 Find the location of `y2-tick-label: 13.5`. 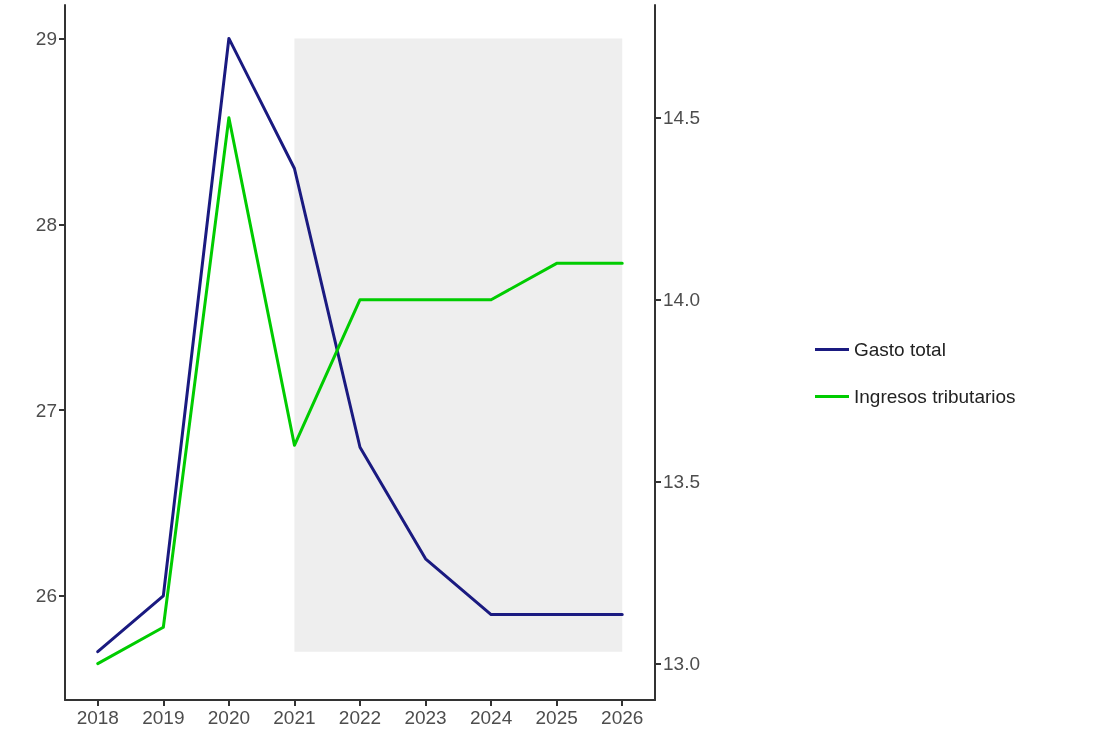

y2-tick-label: 13.5 is located at coordinates (681, 482).